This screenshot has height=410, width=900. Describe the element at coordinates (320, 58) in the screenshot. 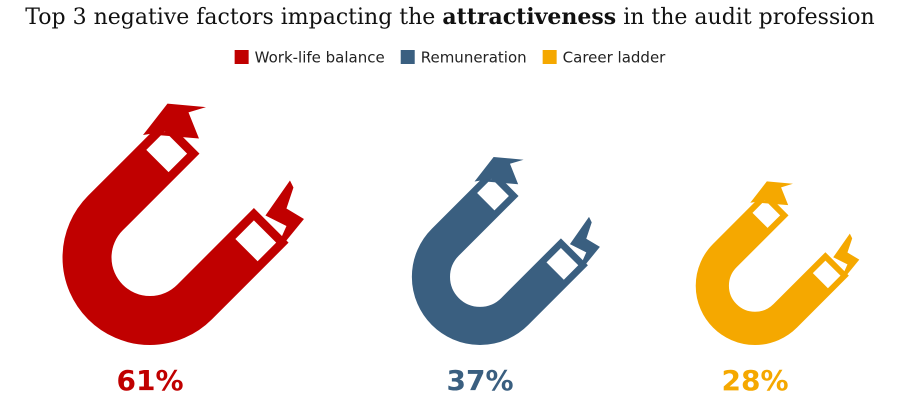

I see `legend-label: Work-life balance` at that location.